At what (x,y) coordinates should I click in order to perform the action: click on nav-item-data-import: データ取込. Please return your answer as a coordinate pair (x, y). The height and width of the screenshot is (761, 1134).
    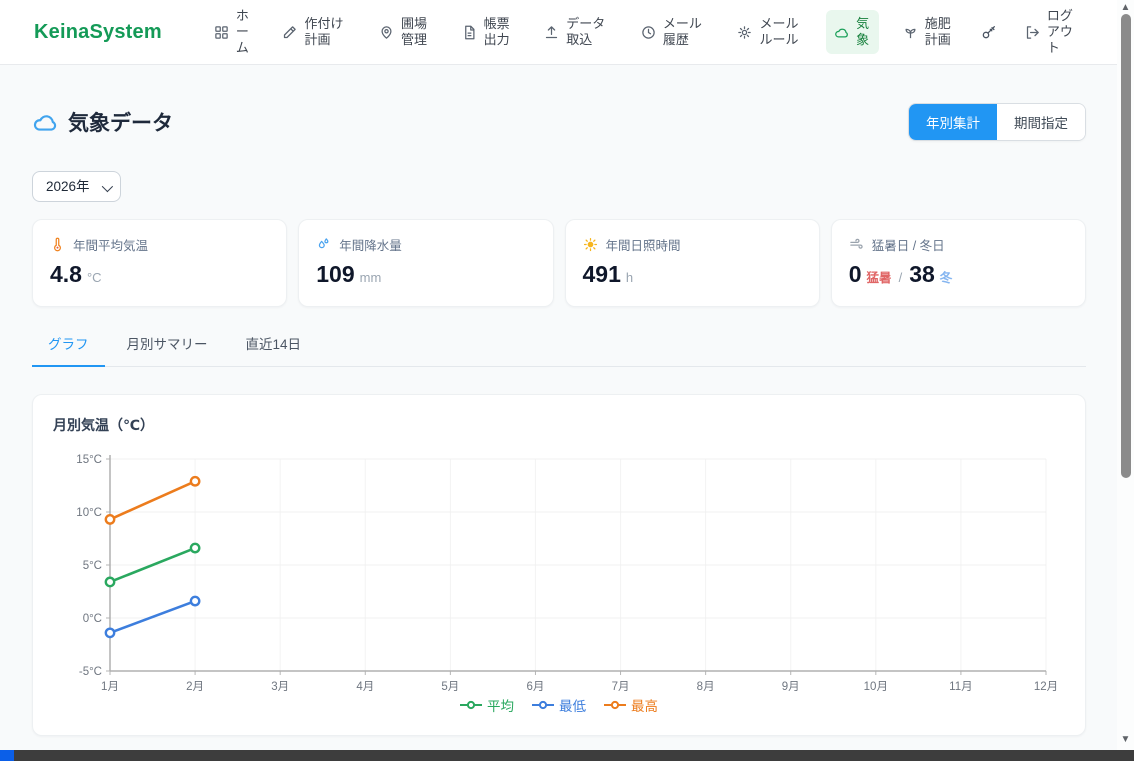
    Looking at the image, I should click on (576, 32).